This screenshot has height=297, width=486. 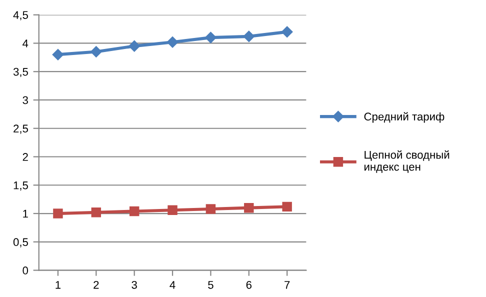 What do you see at coordinates (25, 214) in the screenshot?
I see `y-tick-label: 1` at bounding box center [25, 214].